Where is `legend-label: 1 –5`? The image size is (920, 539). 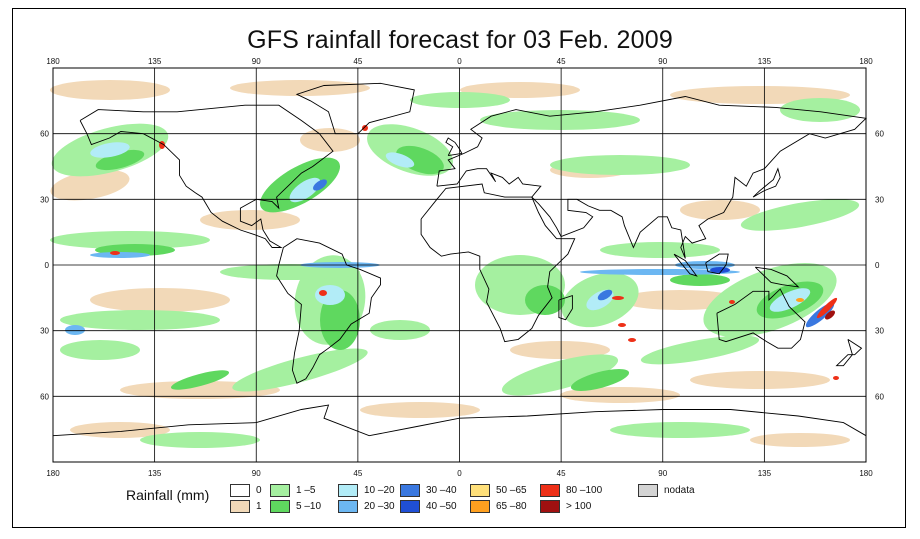
legend-label: 1 –5 is located at coordinates (306, 490).